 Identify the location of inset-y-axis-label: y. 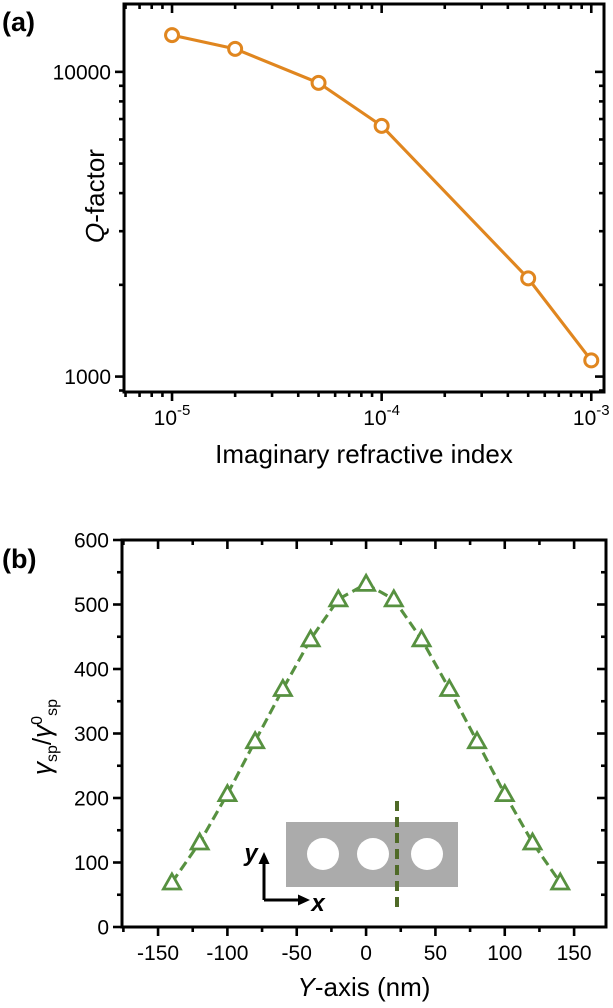
(251, 853).